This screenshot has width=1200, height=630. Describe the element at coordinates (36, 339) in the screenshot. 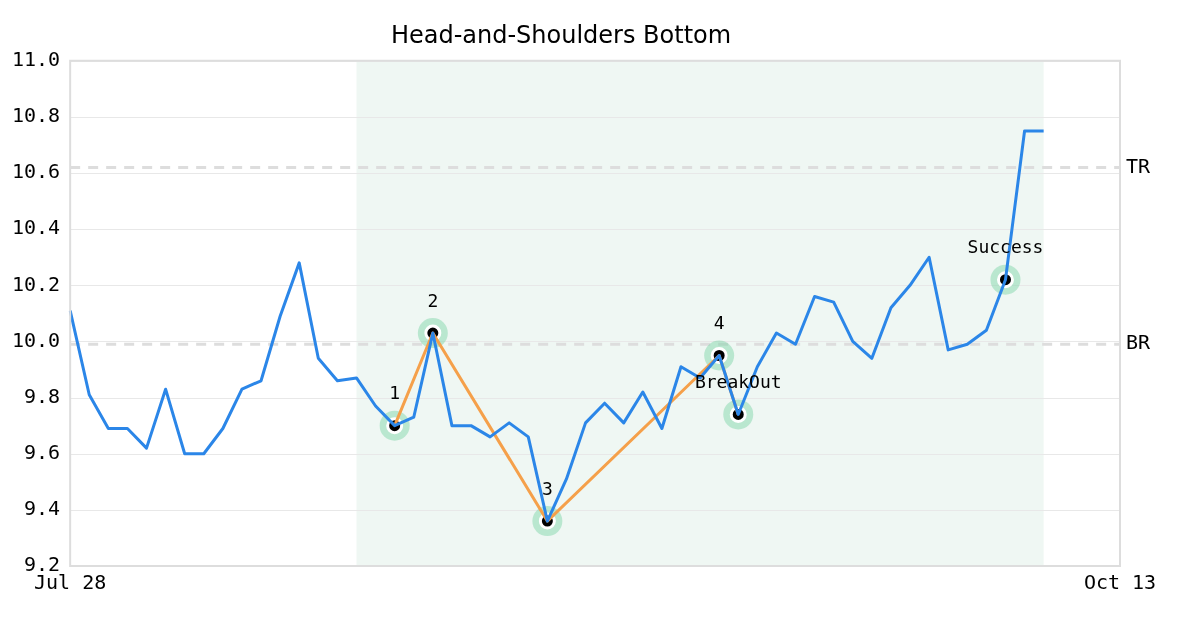

I see `y-tick-label: 10.0` at that location.